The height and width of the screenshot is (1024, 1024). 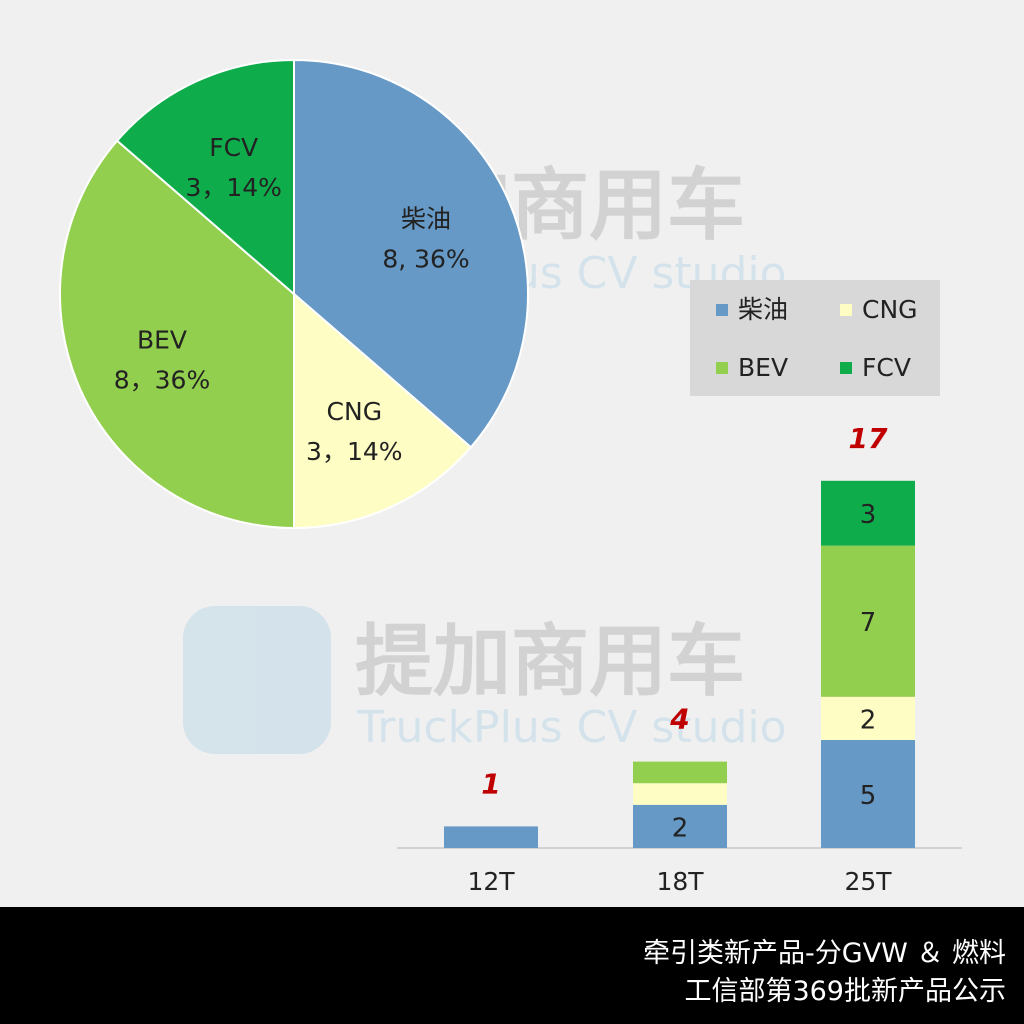 What do you see at coordinates (845, 991) in the screenshot?
I see `footer-subtitle: 工信部第369批新产品公示` at bounding box center [845, 991].